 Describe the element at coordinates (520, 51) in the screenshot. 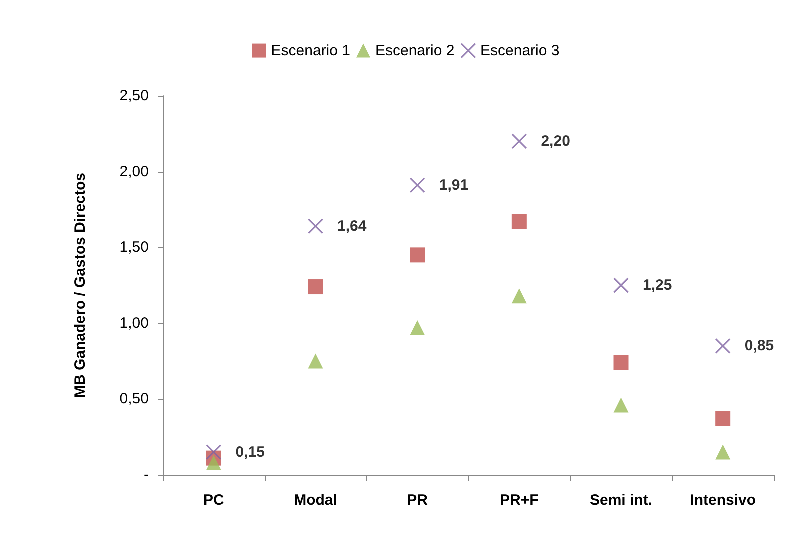

I see `legend-label: Escenario 3` at that location.